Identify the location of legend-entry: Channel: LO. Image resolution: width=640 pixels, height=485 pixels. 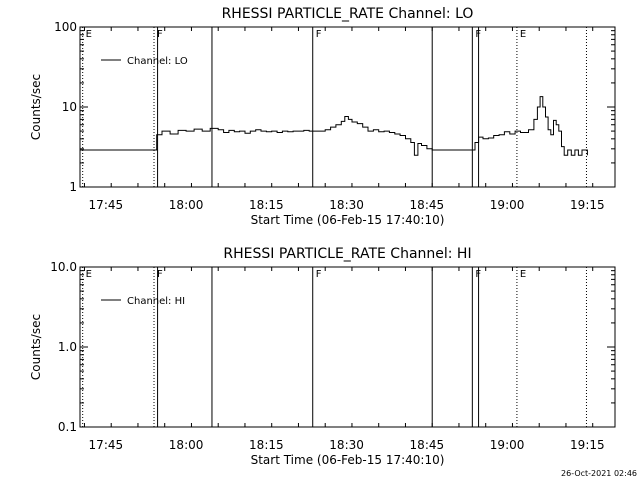
(157, 61).